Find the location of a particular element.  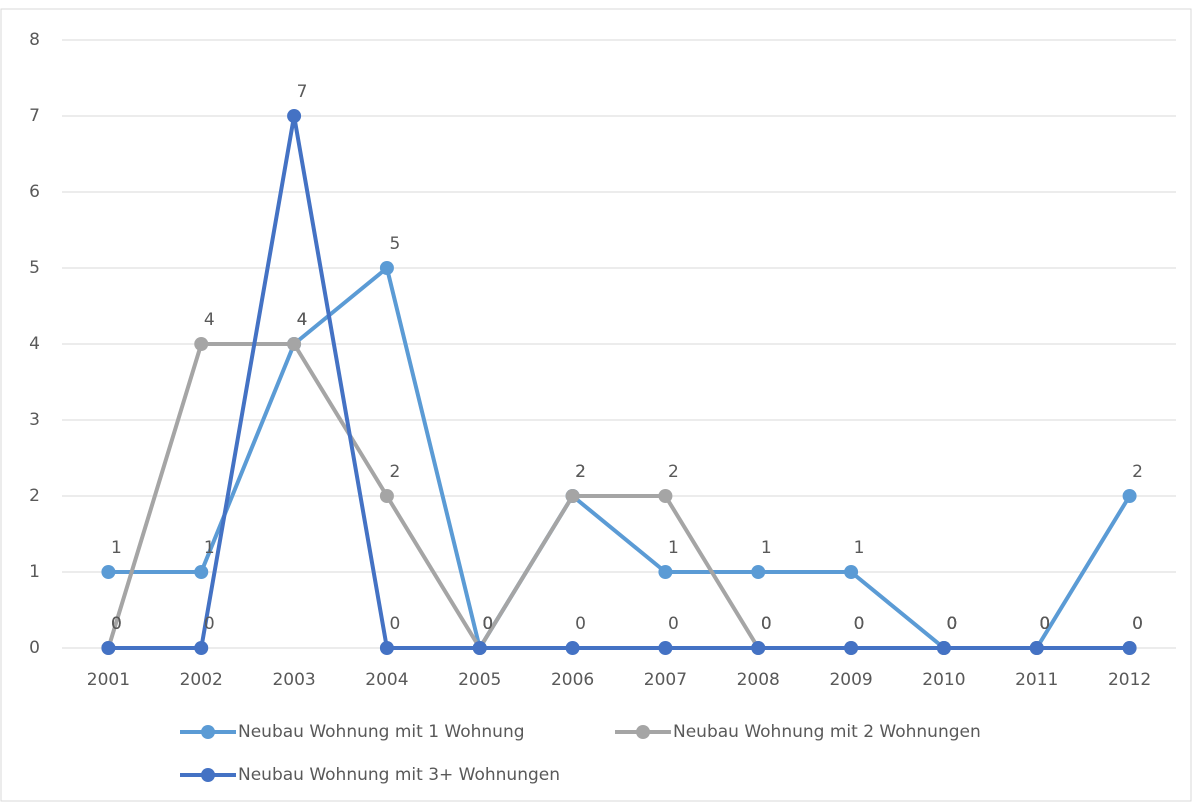

legend-label: Neubau Wohnung mit 2 Wohnungen is located at coordinates (827, 732).